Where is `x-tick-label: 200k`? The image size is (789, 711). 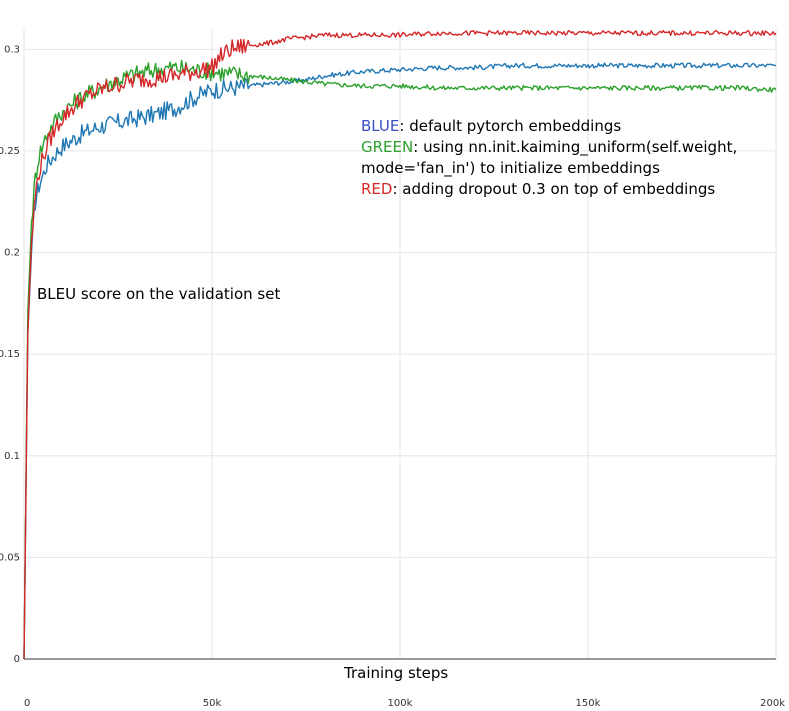
x-tick-label: 200k is located at coordinates (772, 703).